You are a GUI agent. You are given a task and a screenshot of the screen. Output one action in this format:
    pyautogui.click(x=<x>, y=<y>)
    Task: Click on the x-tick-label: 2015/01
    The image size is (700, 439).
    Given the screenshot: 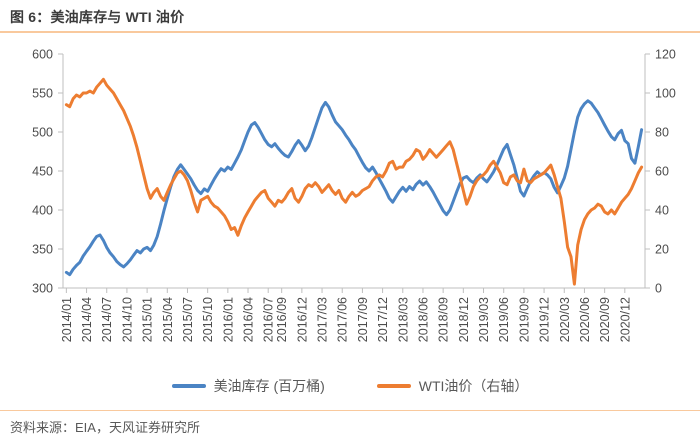 What is the action you would take?
    pyautogui.click(x=148, y=319)
    